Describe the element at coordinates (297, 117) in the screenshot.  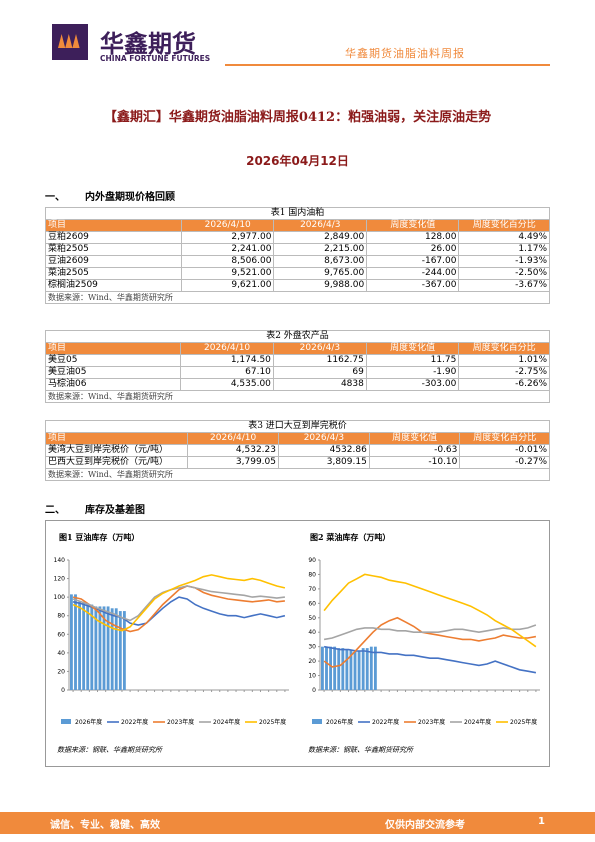
I see `report-title: 【鑫期汇】华鑫期货油脂油料周报0412：粕强油弱，关注原油走势` at that location.